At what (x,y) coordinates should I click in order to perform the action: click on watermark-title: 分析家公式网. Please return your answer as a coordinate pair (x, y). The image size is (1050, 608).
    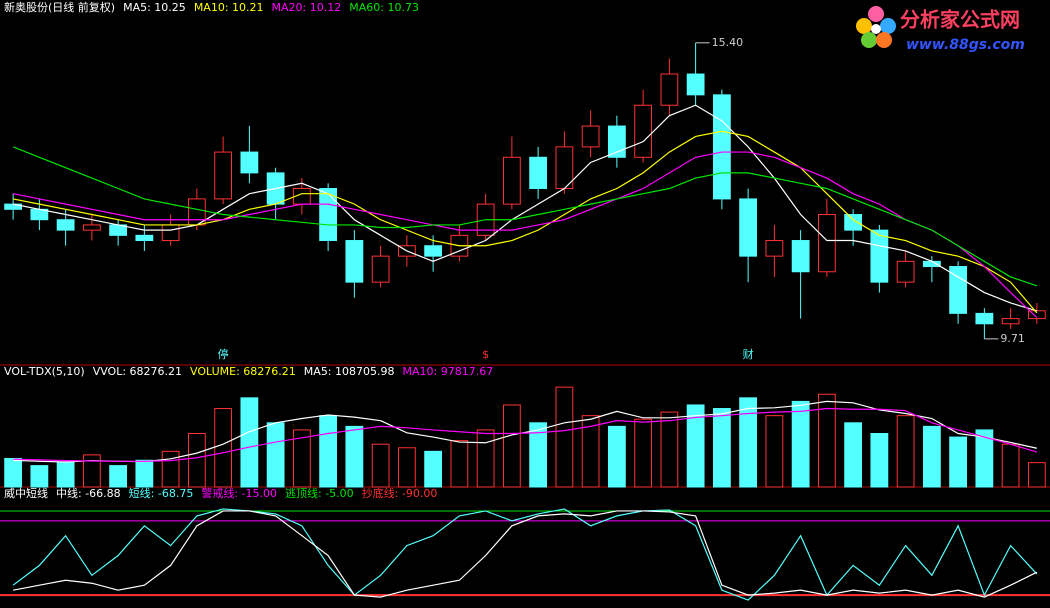
    Looking at the image, I should click on (960, 20).